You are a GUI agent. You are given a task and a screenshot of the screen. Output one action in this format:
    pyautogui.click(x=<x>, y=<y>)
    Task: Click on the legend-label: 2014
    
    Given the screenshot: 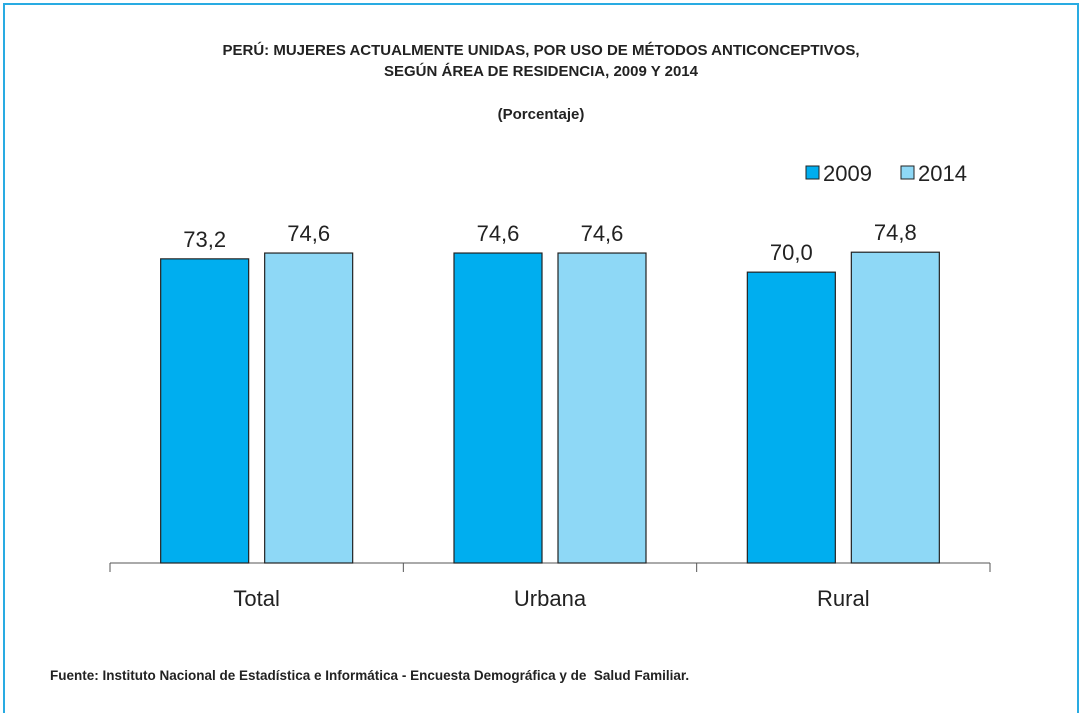 What is the action you would take?
    pyautogui.click(x=942, y=173)
    